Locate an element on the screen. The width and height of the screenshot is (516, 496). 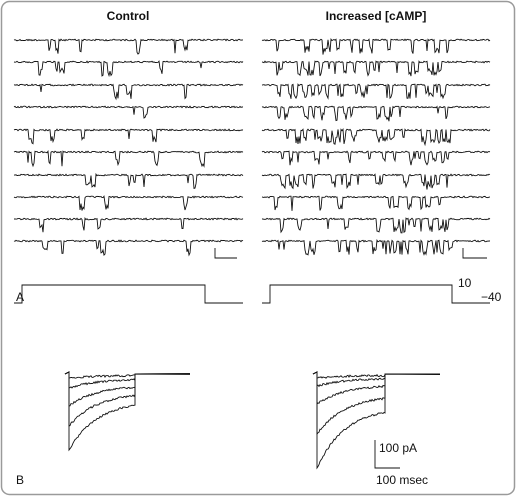
voltage-label: 10 is located at coordinates (465, 283).